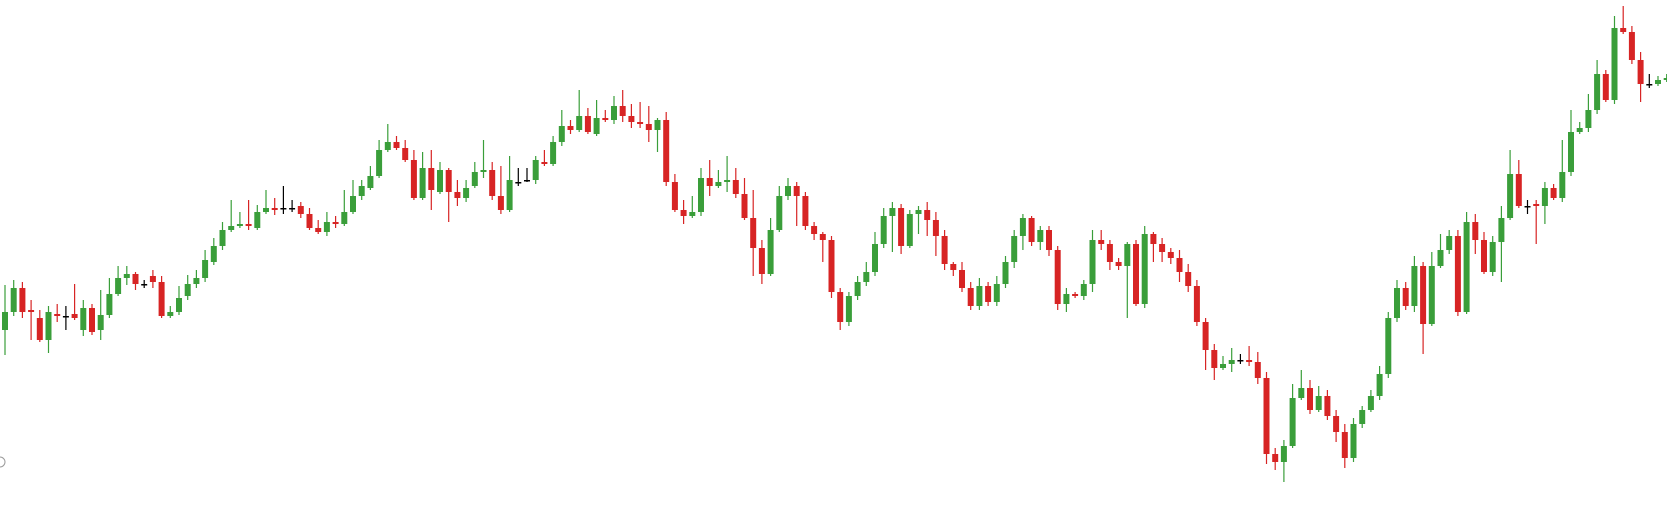 The height and width of the screenshot is (525, 1667). I want to click on drawing-handle, so click(3, 462).